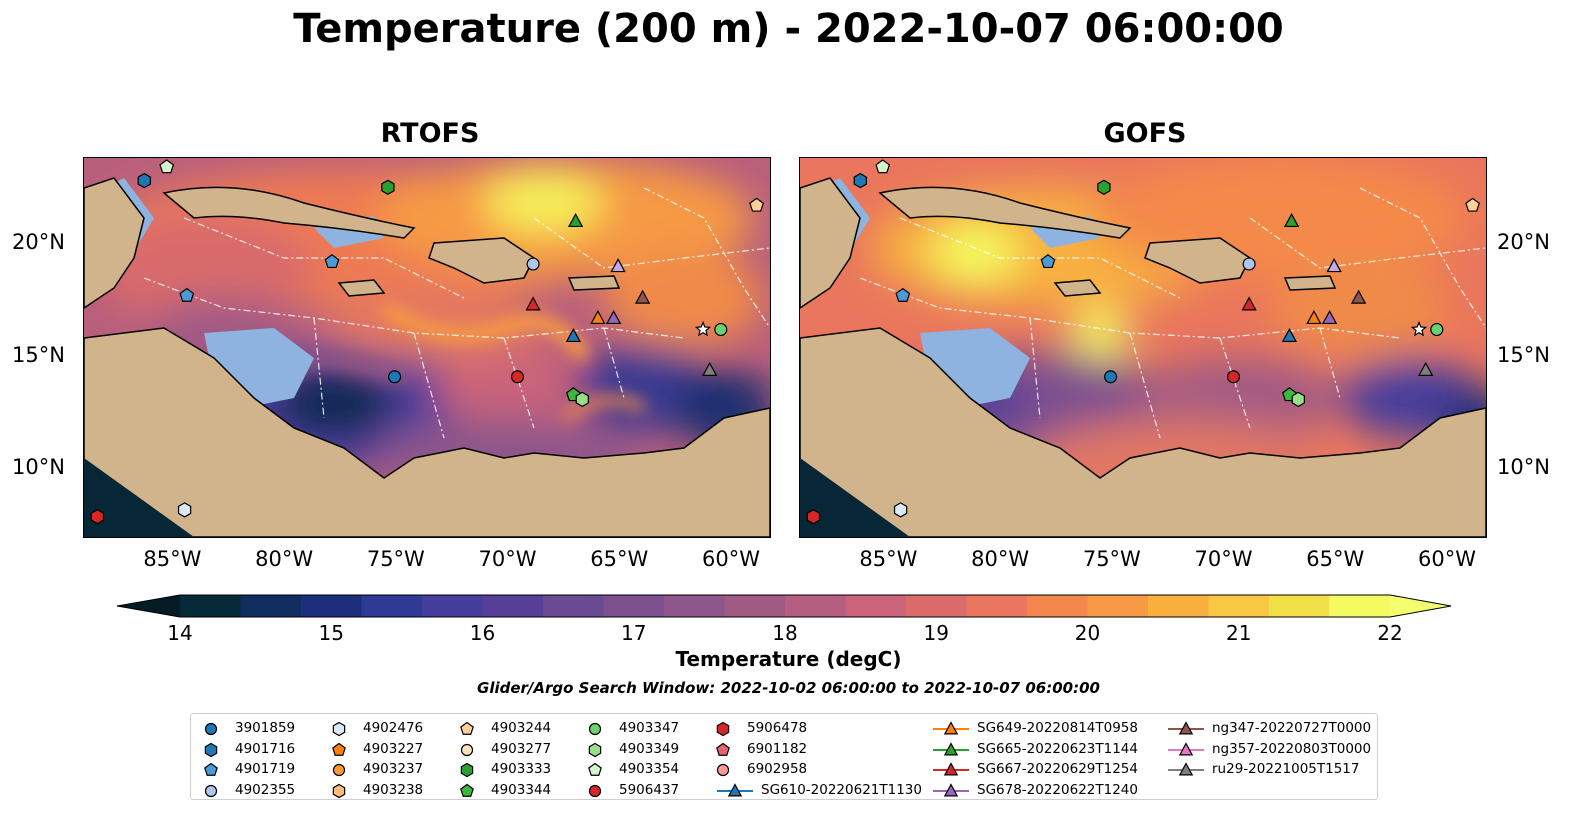  I want to click on colorbar-tick-label: 19, so click(936, 633).